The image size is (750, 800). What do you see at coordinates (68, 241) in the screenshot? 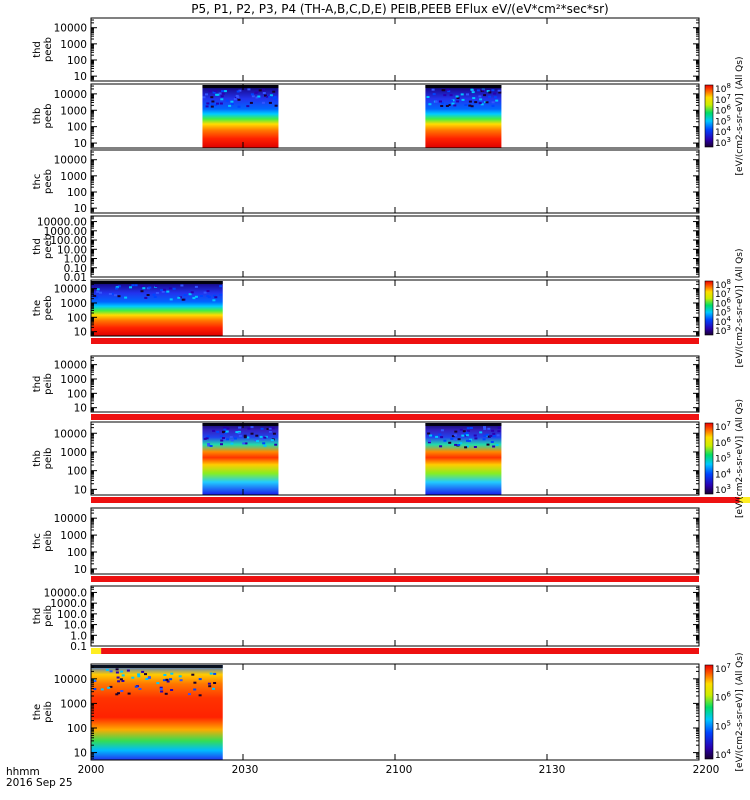
I see `y-tick-label: 100.00` at bounding box center [68, 241].